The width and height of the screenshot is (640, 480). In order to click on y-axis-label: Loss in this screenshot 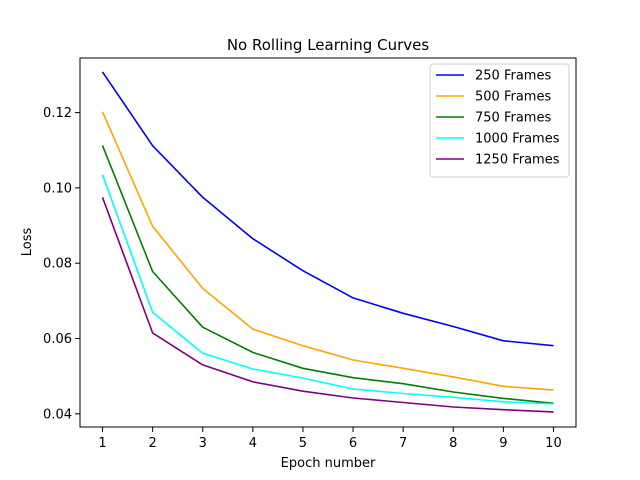, I will do `click(27, 242)`.